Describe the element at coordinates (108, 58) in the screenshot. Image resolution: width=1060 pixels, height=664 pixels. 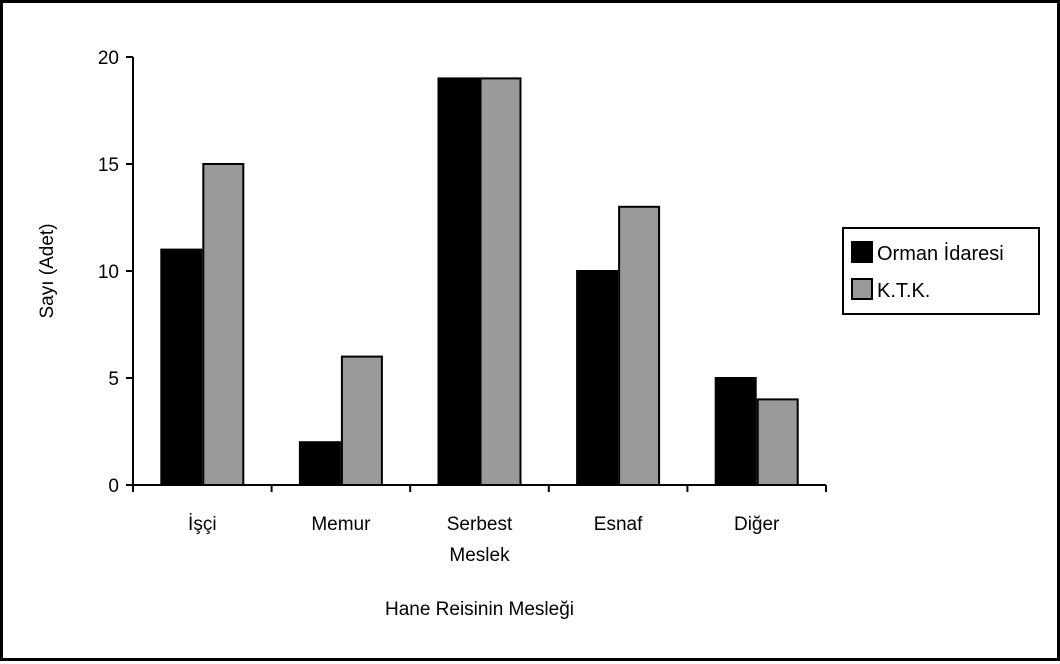
I see `y-tick-label: 20` at that location.